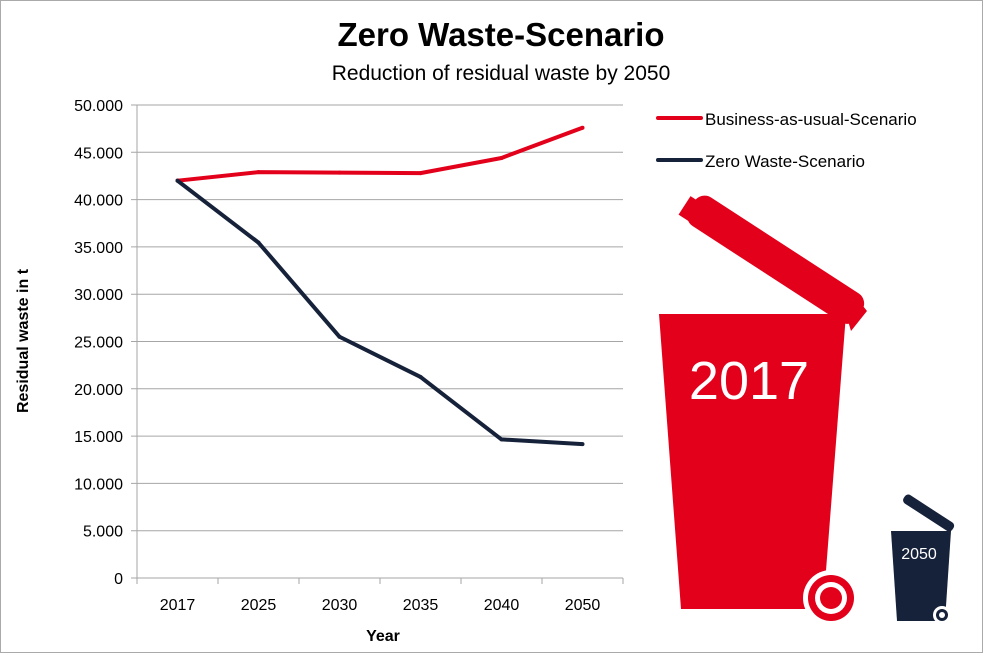  What do you see at coordinates (98, 484) in the screenshot?
I see `y-tick-label: 10.000` at bounding box center [98, 484].